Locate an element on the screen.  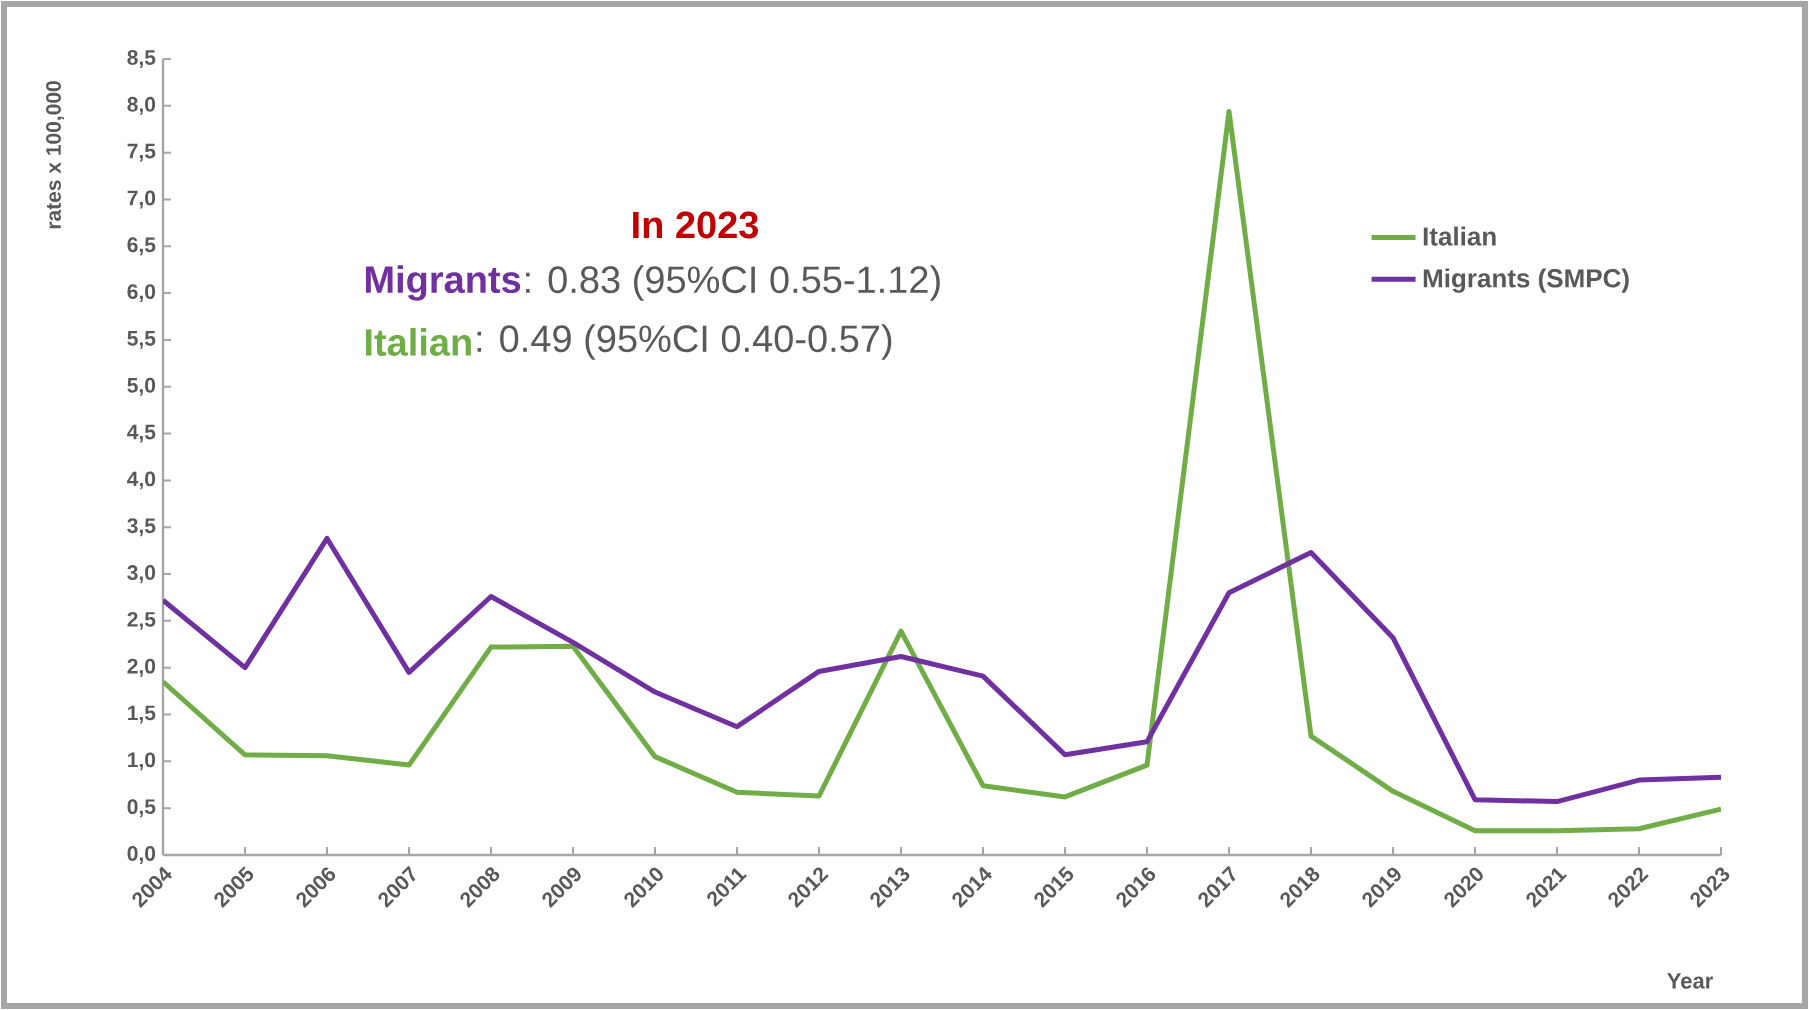
y-tick-label: 3,0 is located at coordinates (141, 574).